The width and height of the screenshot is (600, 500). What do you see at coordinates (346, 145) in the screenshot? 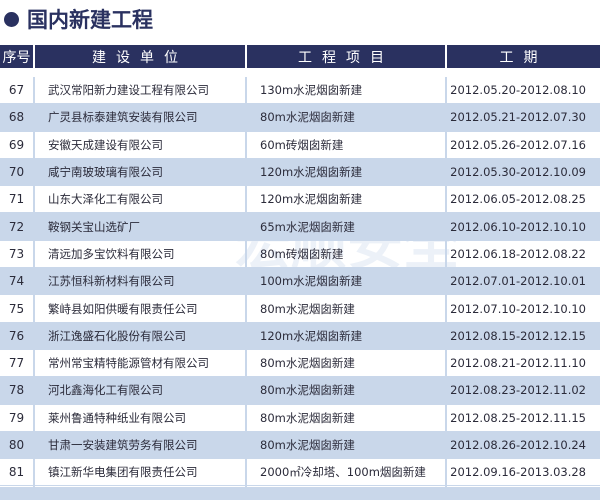
I see `cell-project: 60m砖烟囱新建` at bounding box center [346, 145].